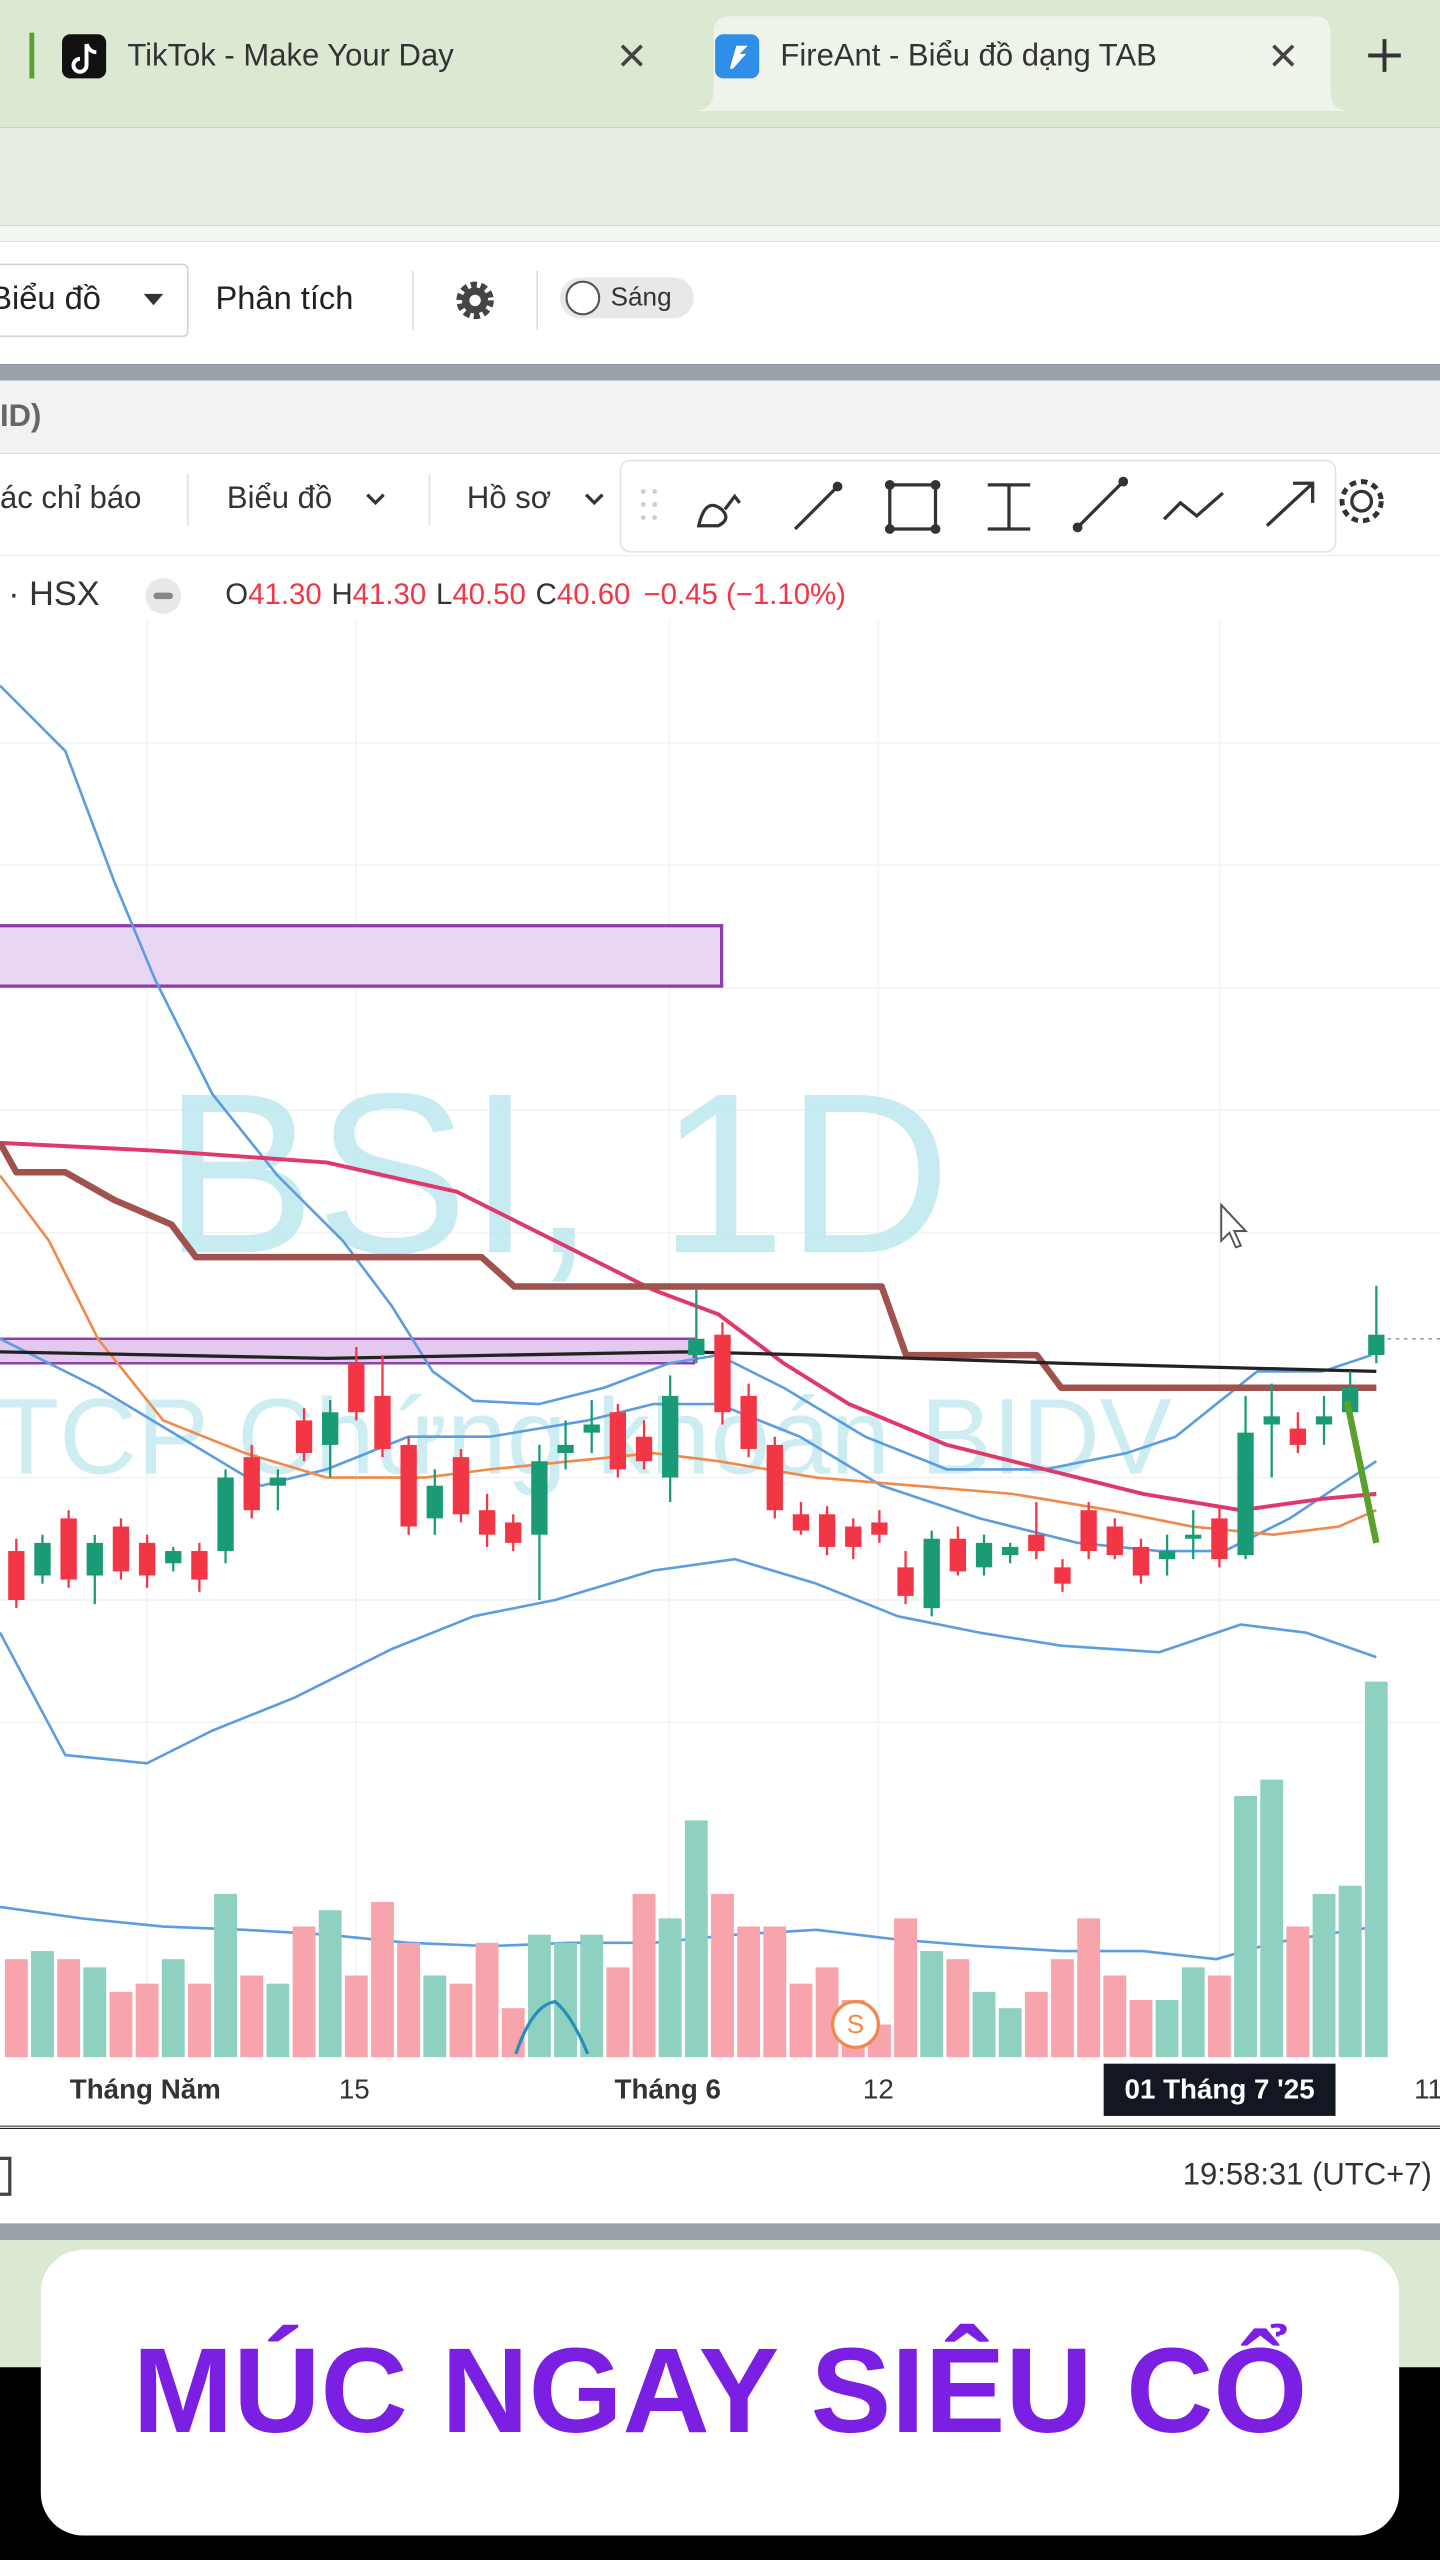  Describe the element at coordinates (855, 2024) in the screenshot. I see `event-marker` at that location.